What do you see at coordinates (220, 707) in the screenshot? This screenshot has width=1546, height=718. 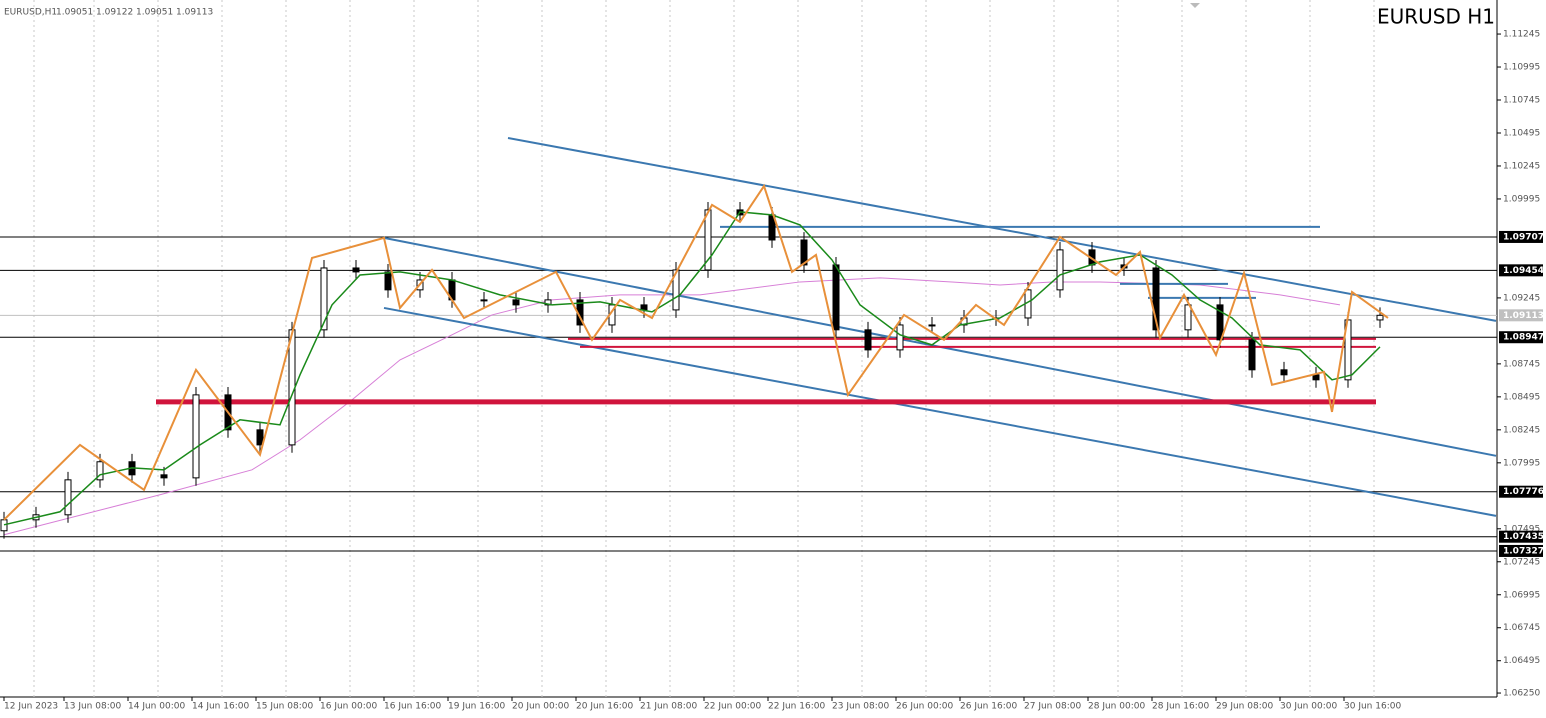 I see `x-tick-label: 14 Jun 16:00` at bounding box center [220, 707].